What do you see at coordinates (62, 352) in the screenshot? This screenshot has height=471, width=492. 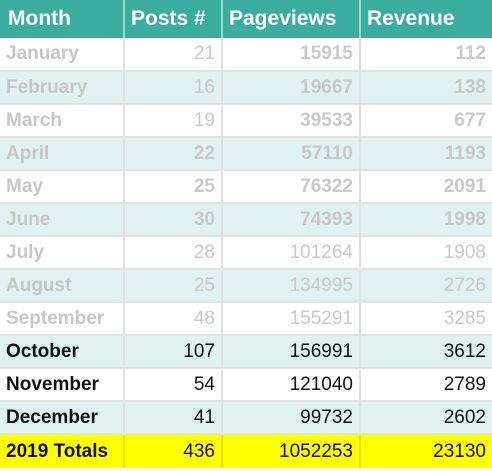 I see `cell-month: October` at bounding box center [62, 352].